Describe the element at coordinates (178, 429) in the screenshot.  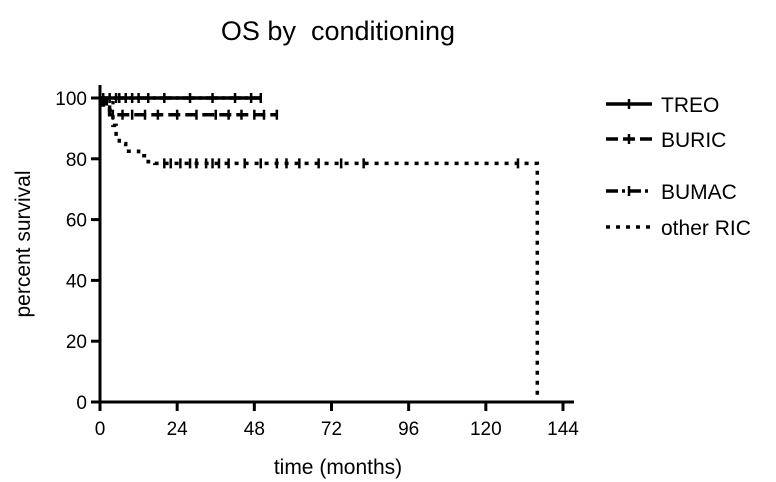
I see `x-tick-label: 24` at that location.